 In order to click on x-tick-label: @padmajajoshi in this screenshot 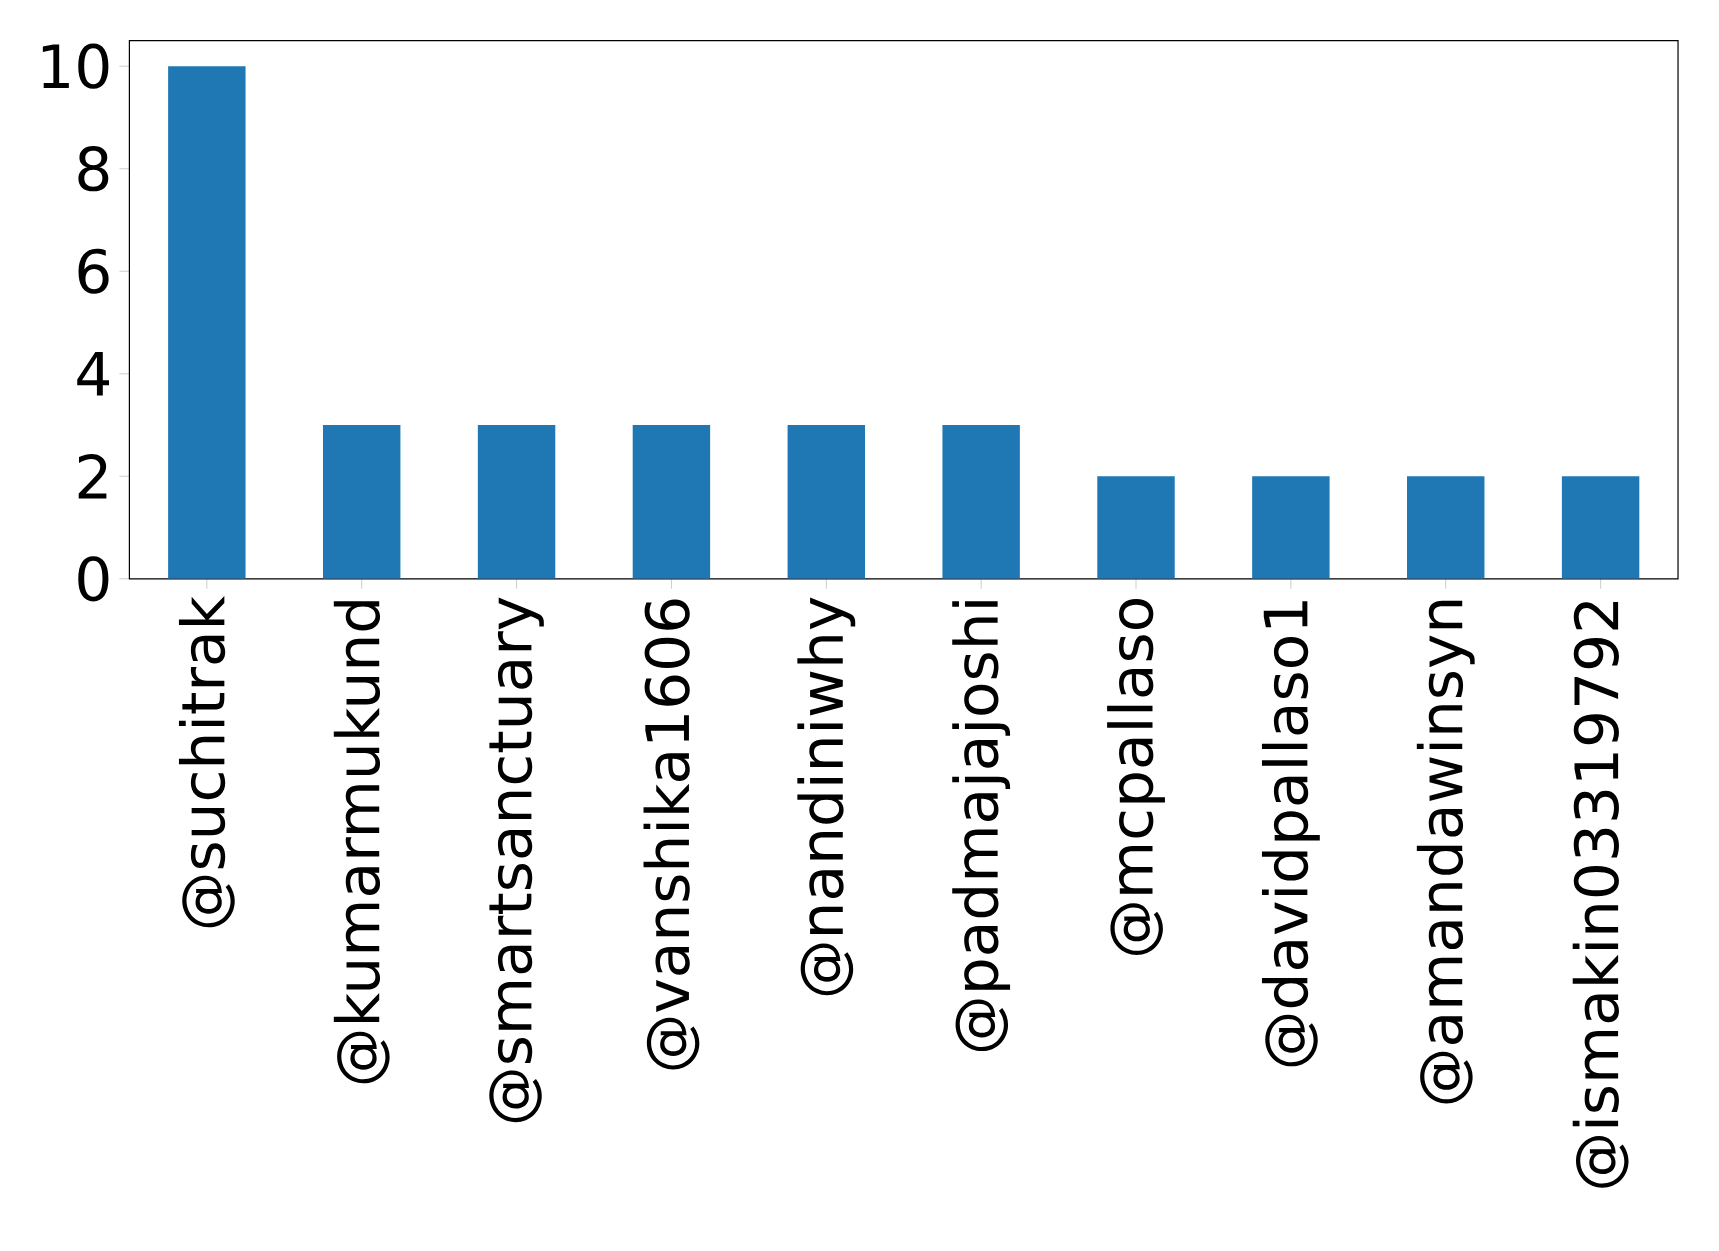, I will do `click(981, 826)`.